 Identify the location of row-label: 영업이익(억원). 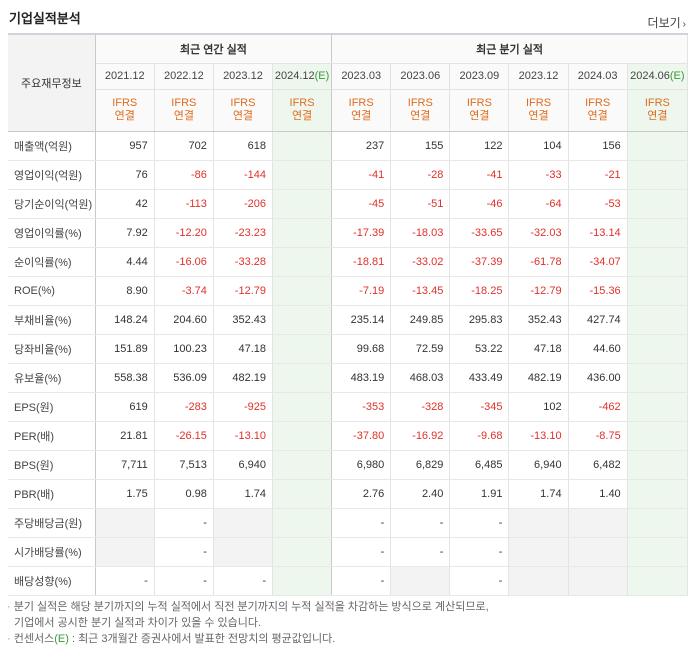
(52, 175).